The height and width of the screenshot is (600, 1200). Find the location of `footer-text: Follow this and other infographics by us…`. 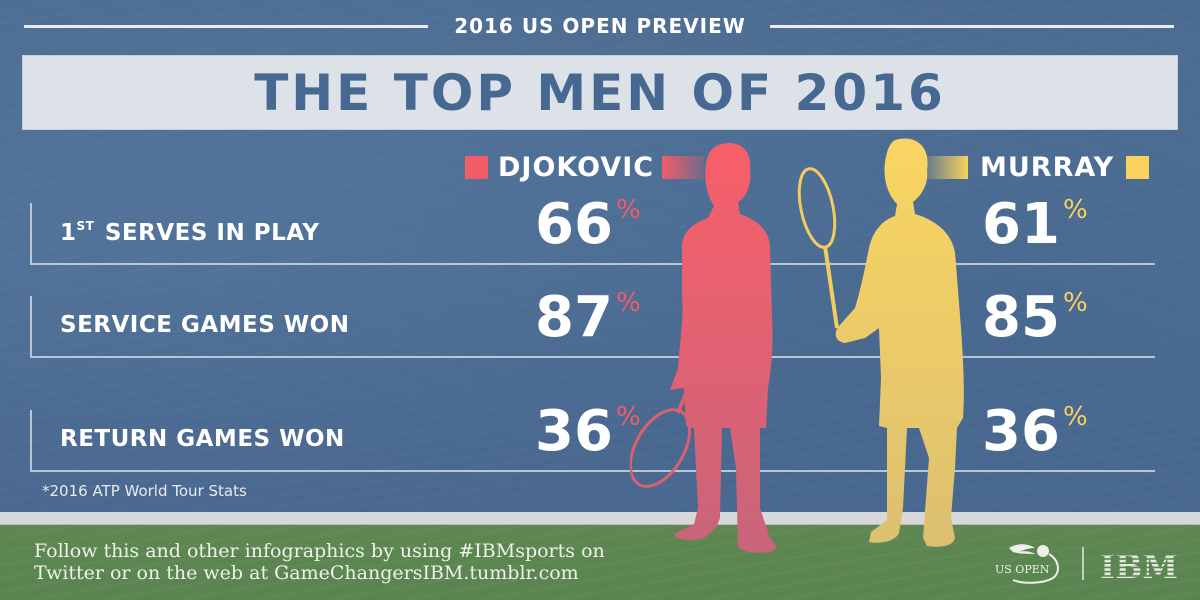

footer-text: Follow this and other infographics by us… is located at coordinates (319, 562).